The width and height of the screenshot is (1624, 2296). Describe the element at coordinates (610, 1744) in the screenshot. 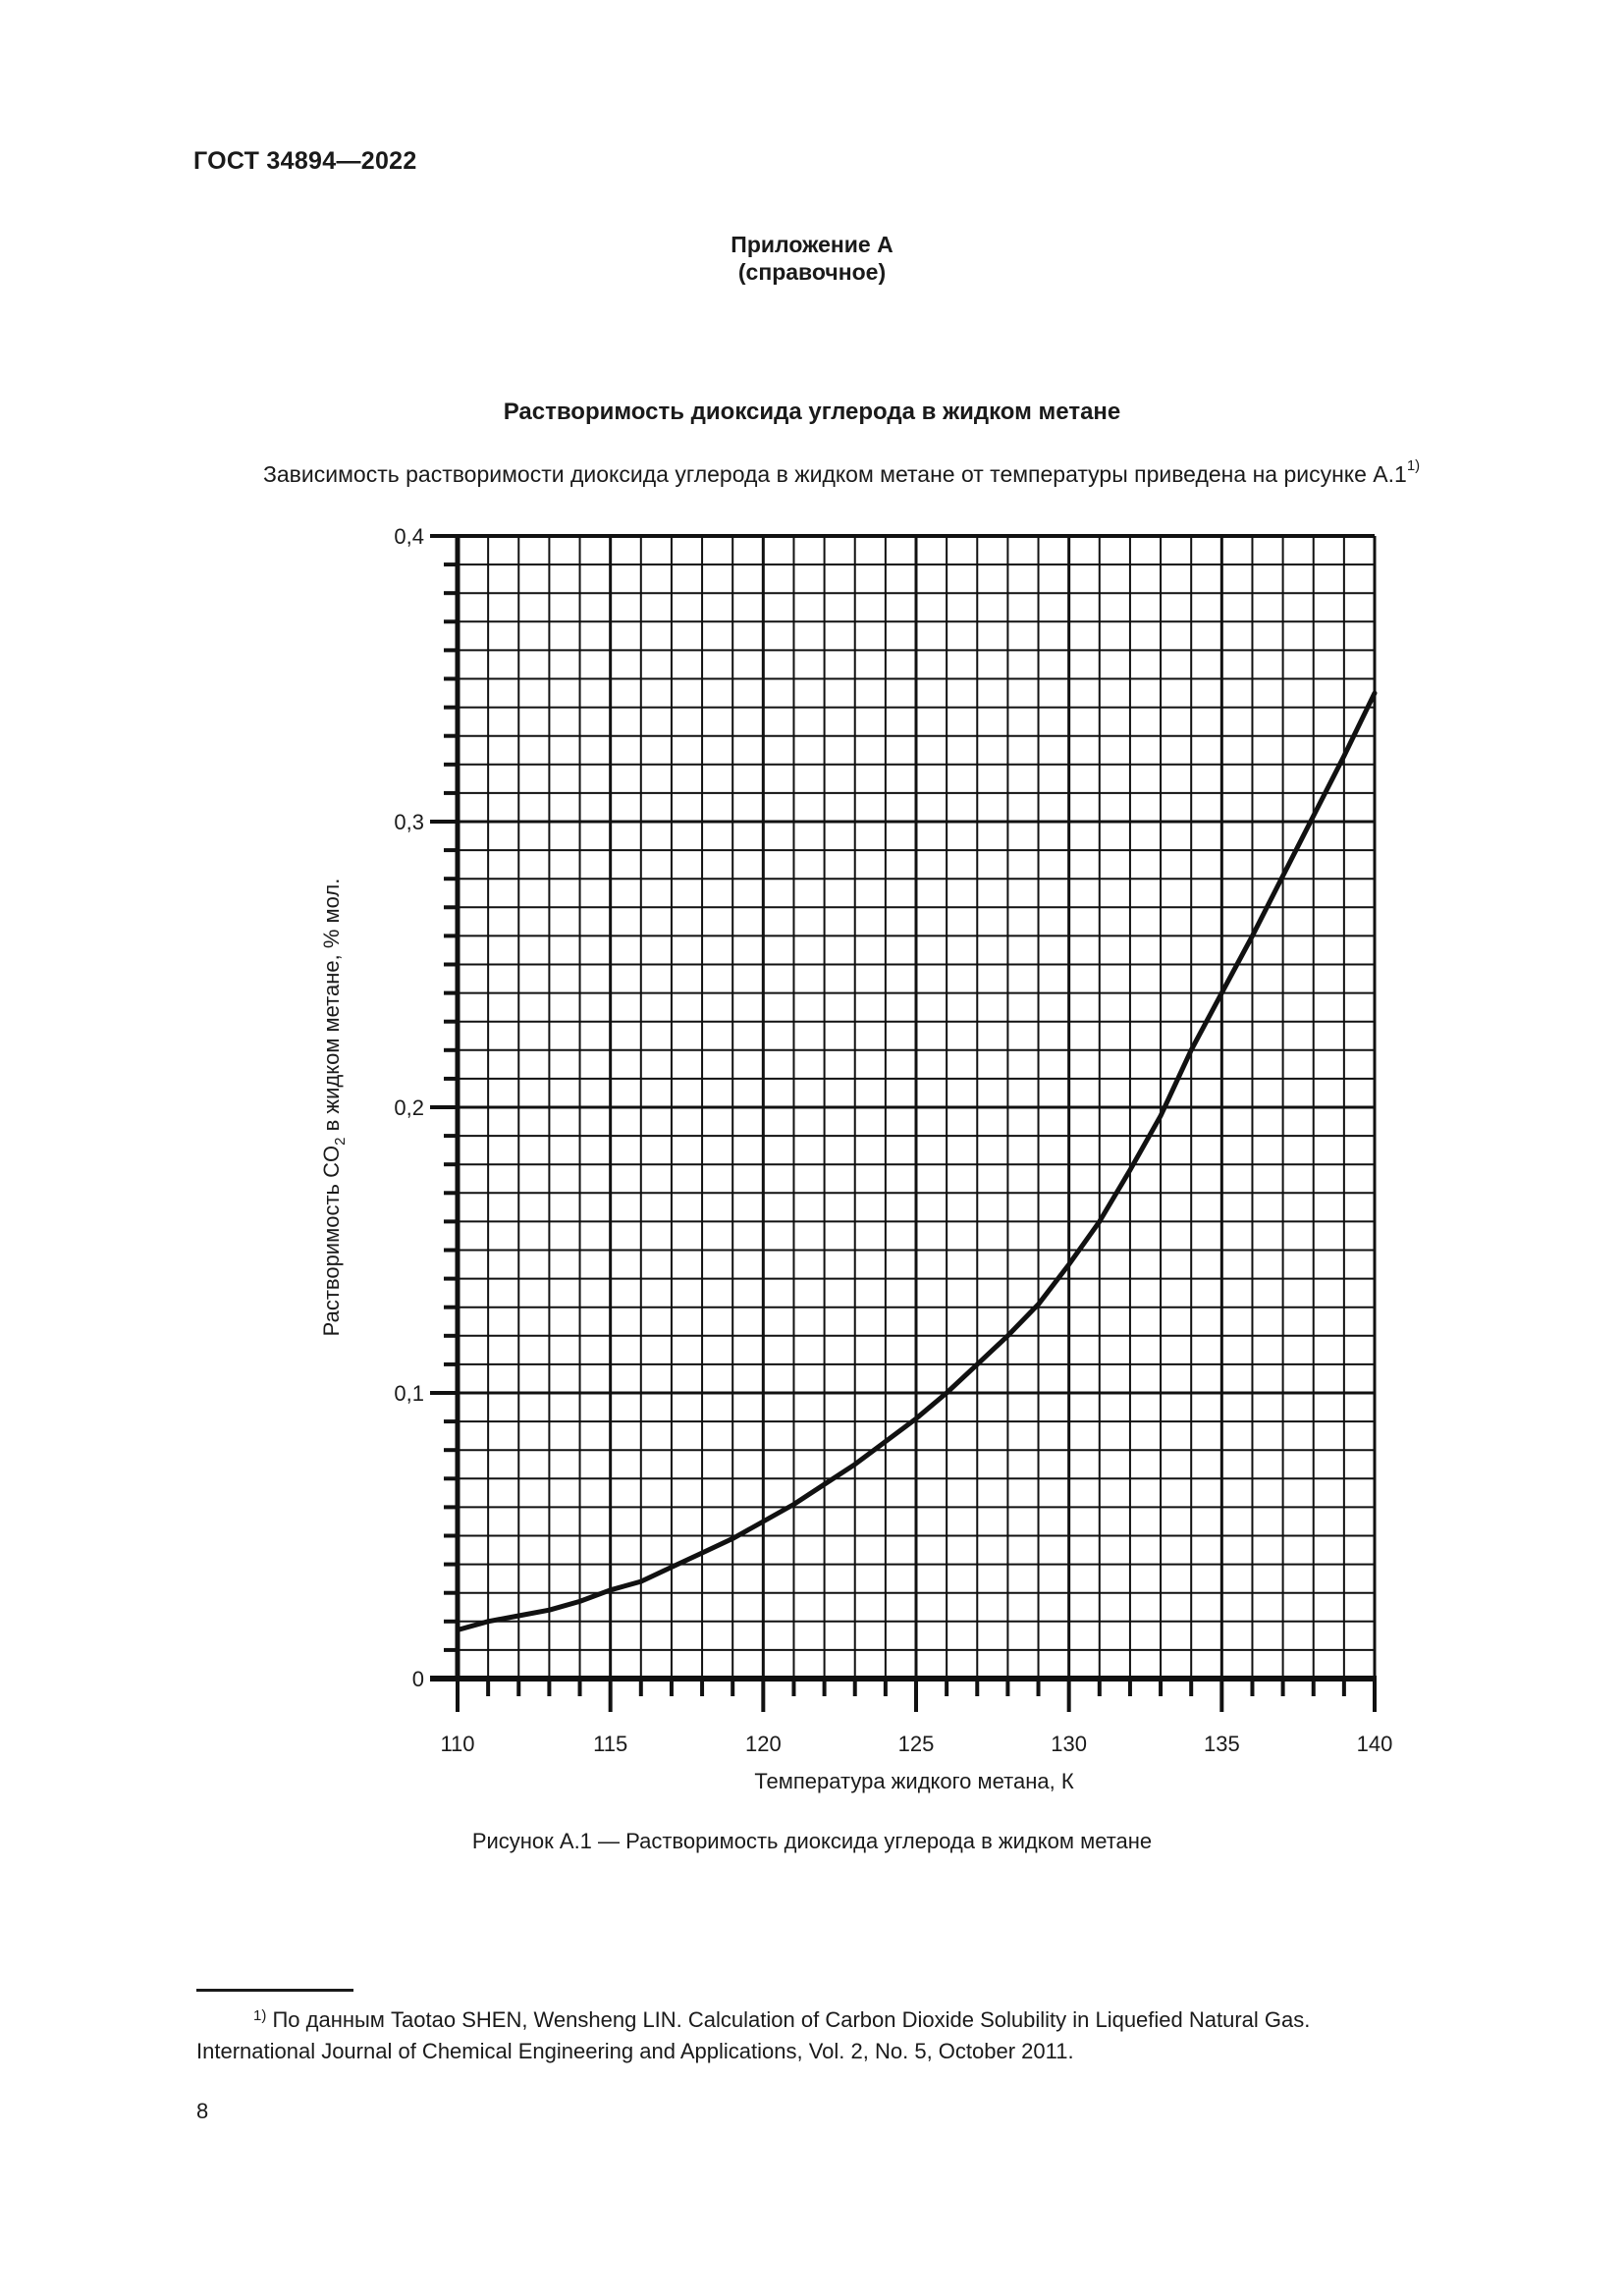

I see `x-tick-label: 115` at that location.